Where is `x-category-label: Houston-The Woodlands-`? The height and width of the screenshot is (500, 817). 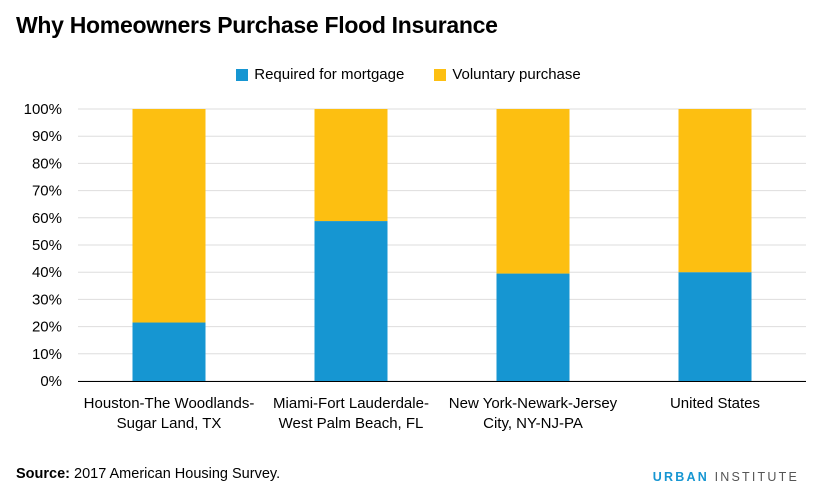
x-category-label: Houston-The Woodlands- is located at coordinates (169, 403).